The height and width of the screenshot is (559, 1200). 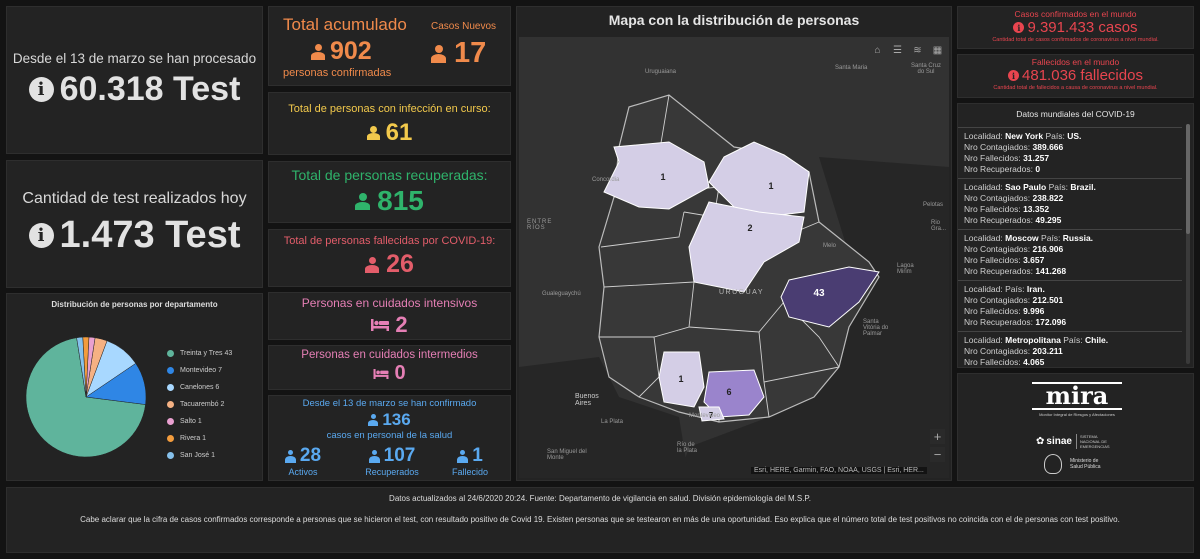 I want to click on department-pie-chart, so click(x=86, y=397).